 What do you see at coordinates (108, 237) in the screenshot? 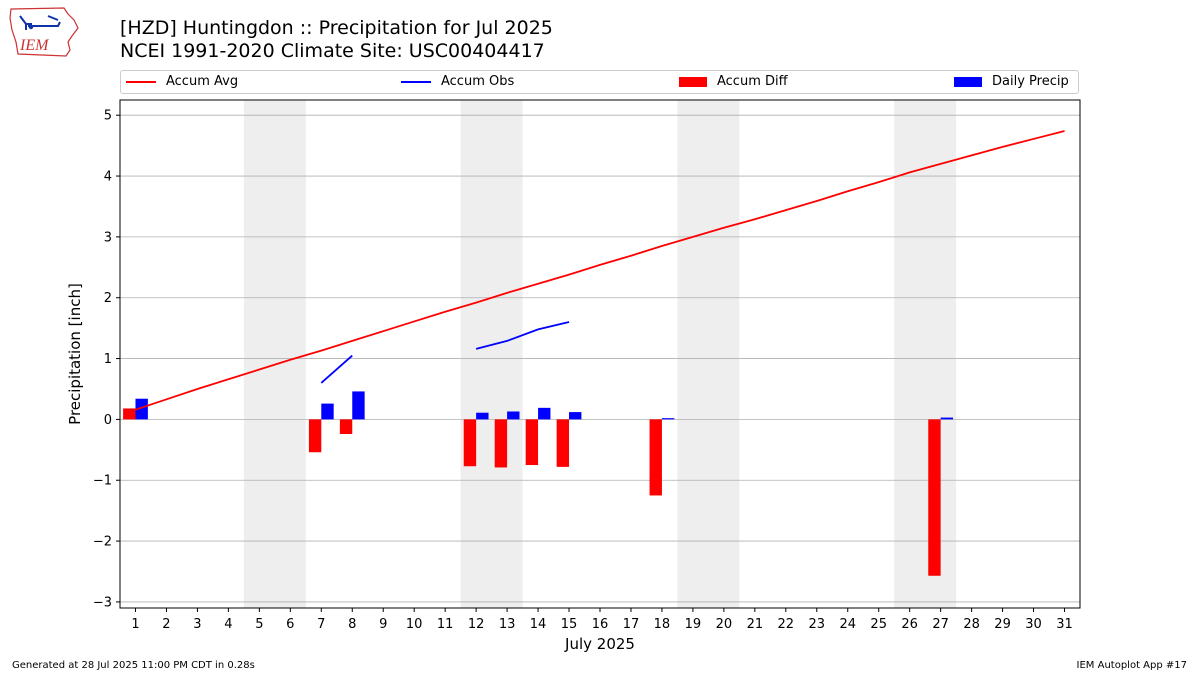
I see `y-tick-label: 3` at bounding box center [108, 237].